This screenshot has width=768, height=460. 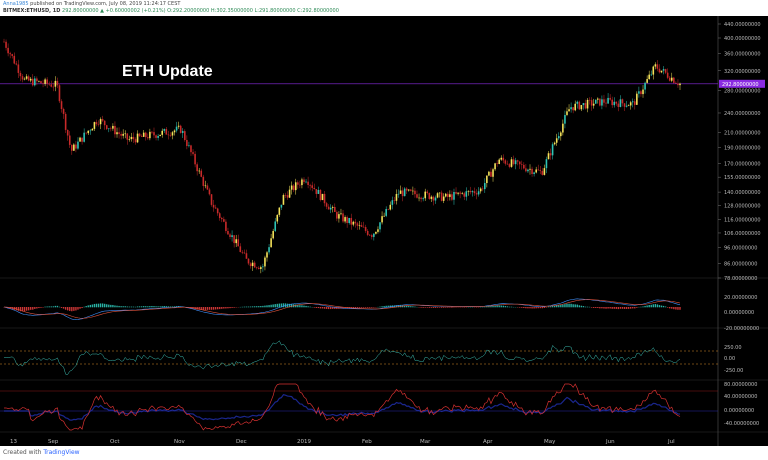 I want to click on time-axis-label: Nov, so click(x=179, y=442).